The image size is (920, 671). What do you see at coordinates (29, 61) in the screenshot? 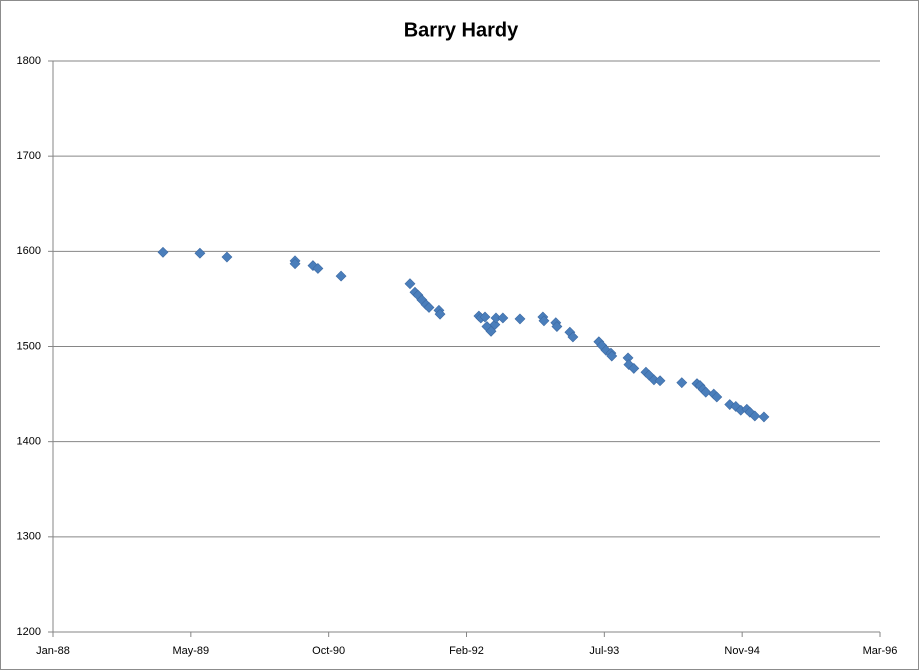
I see `y-tick-label: 1800` at bounding box center [29, 61].